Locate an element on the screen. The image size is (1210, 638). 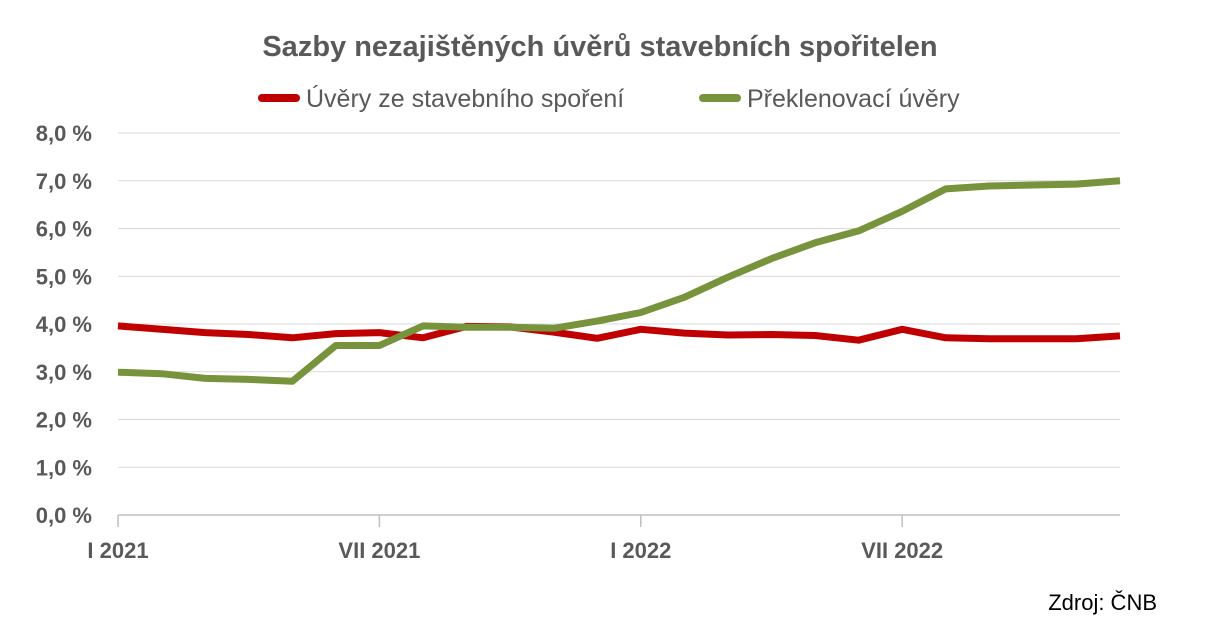
y-tick-label: 6,0 % is located at coordinates (64, 229).